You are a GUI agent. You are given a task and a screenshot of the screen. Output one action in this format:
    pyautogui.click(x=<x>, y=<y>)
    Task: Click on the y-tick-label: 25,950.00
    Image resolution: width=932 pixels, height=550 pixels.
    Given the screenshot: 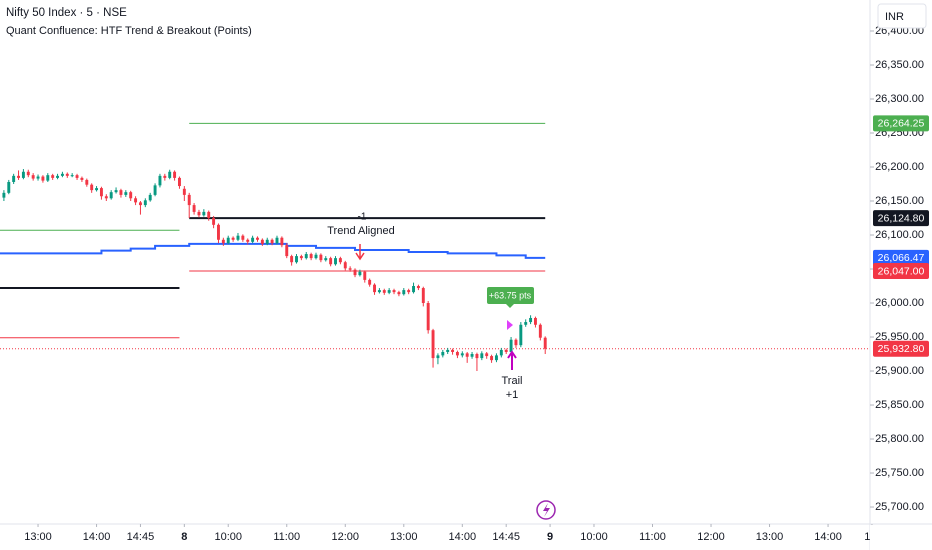 What is the action you would take?
    pyautogui.click(x=899, y=337)
    